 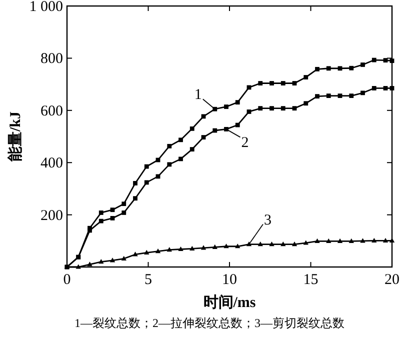 What do you see at coordinates (229, 280) in the screenshot?
I see `x-tick-label: 10` at bounding box center [229, 280].